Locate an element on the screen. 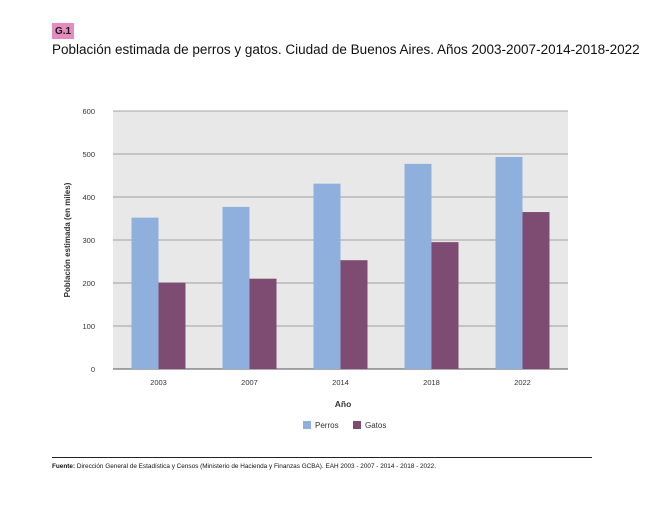 This screenshot has width=652, height=506. x-tick-label: 2014 is located at coordinates (340, 382).